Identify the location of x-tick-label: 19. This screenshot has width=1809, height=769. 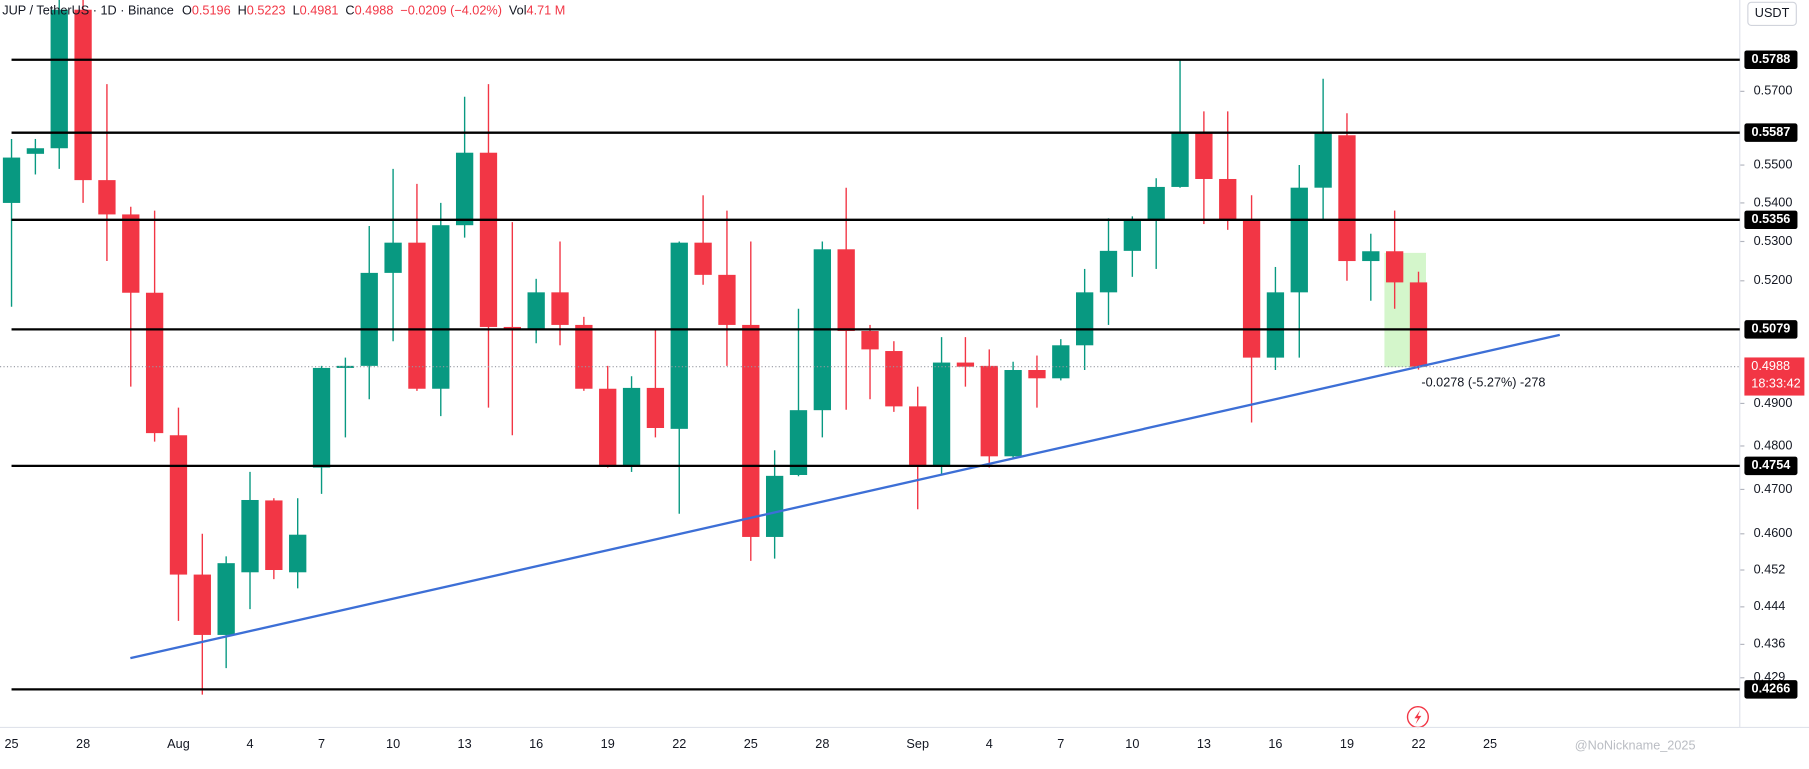
(608, 744).